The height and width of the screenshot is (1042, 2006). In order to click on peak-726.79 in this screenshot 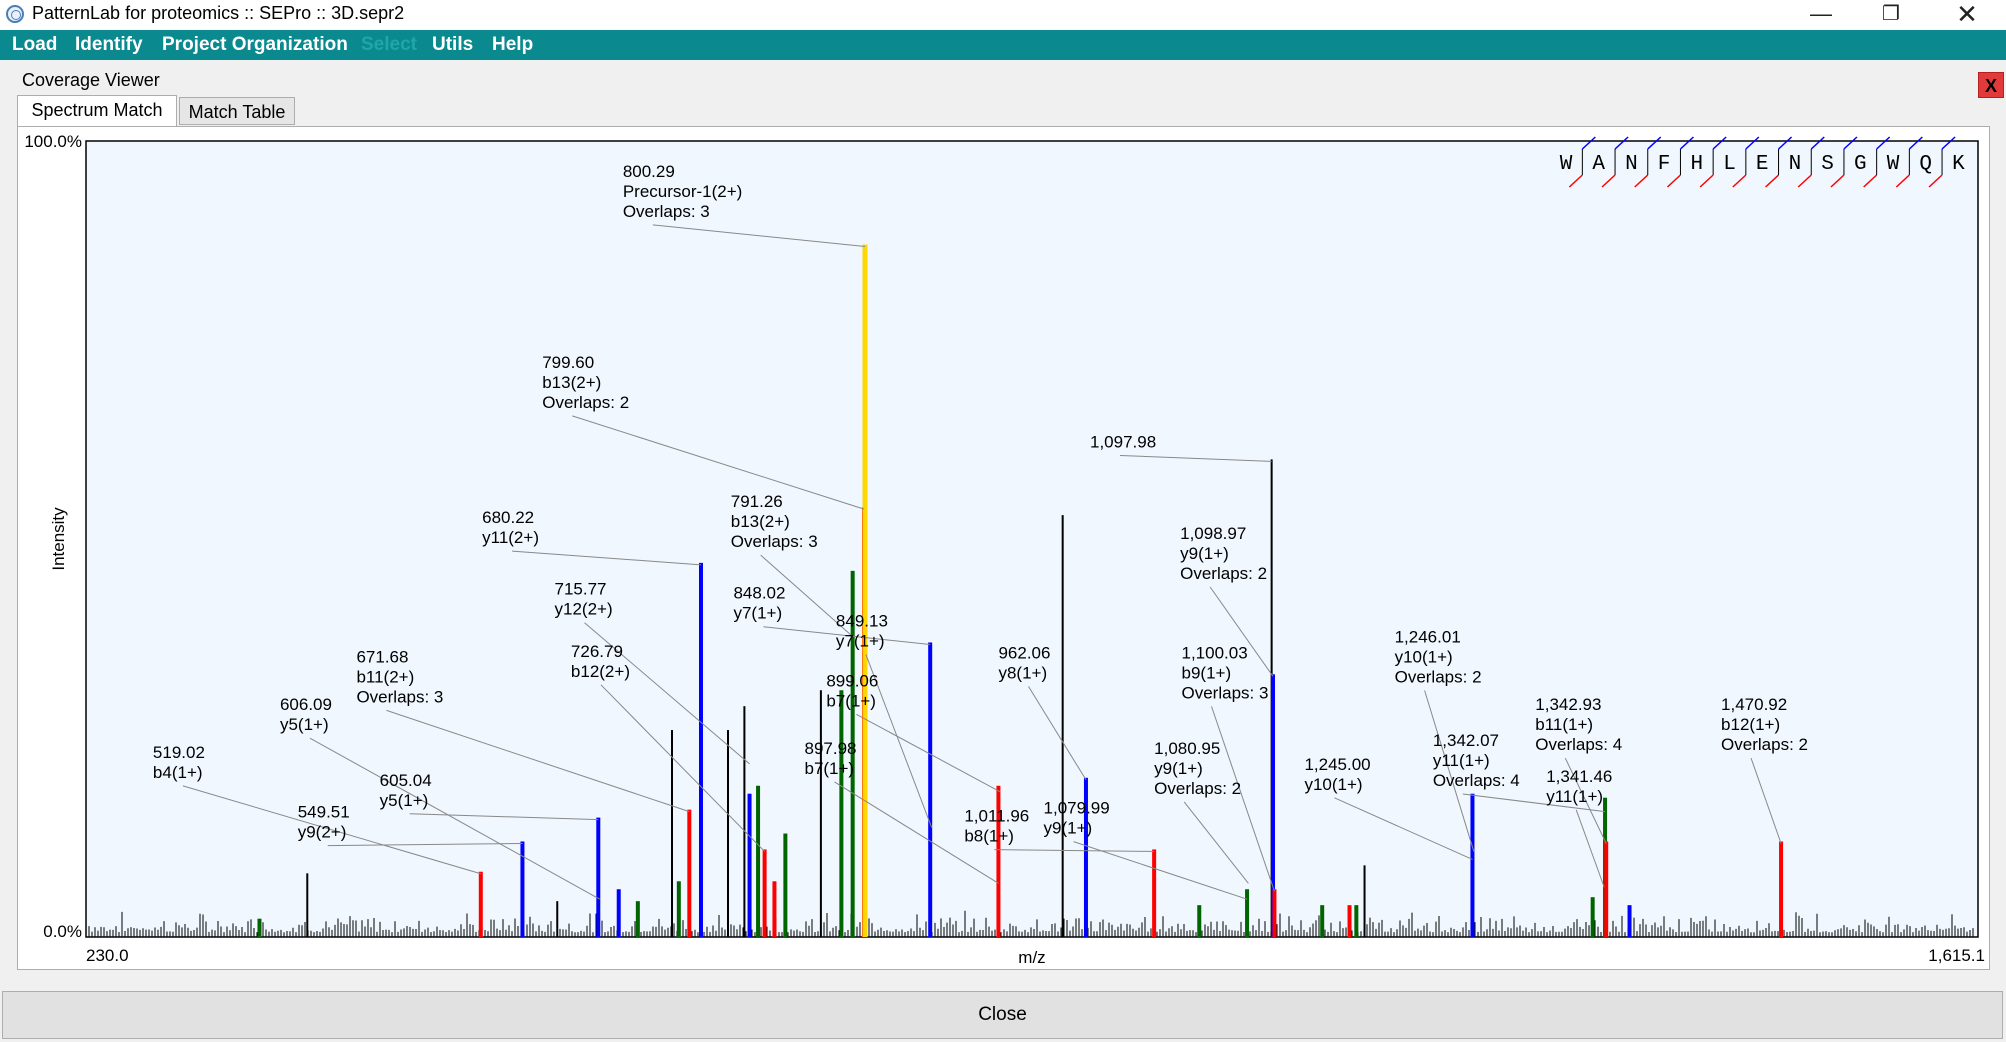, I will do `click(764, 893)`.